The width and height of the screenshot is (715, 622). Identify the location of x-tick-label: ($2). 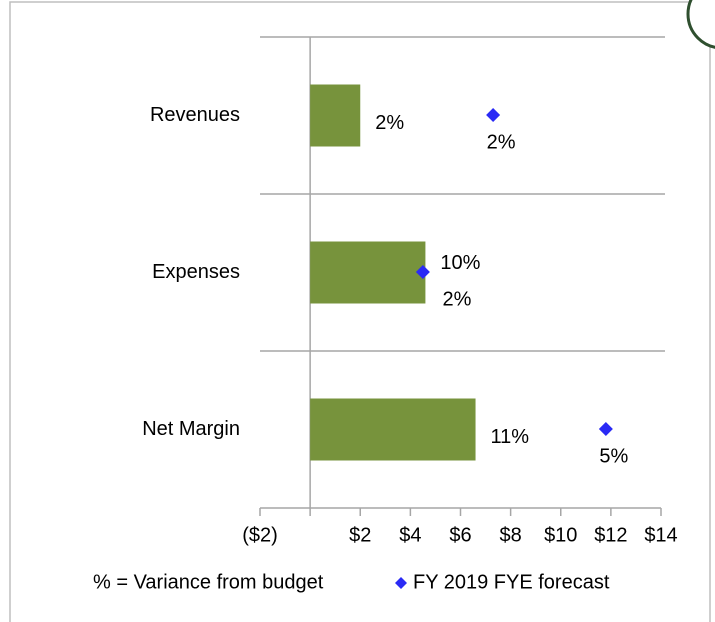
(260, 535).